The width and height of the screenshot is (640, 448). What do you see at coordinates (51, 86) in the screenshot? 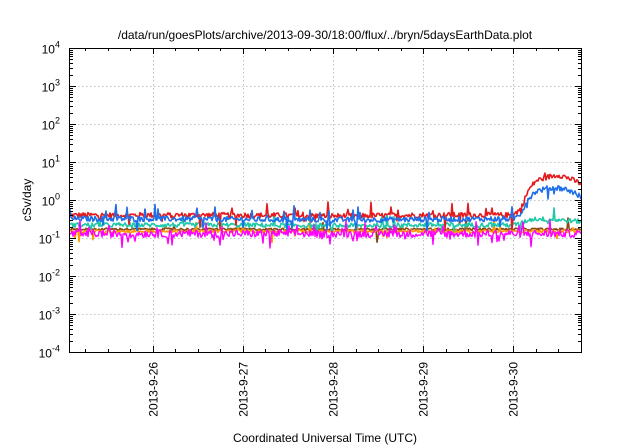
I see `y-tick-label: 10³` at bounding box center [51, 86].